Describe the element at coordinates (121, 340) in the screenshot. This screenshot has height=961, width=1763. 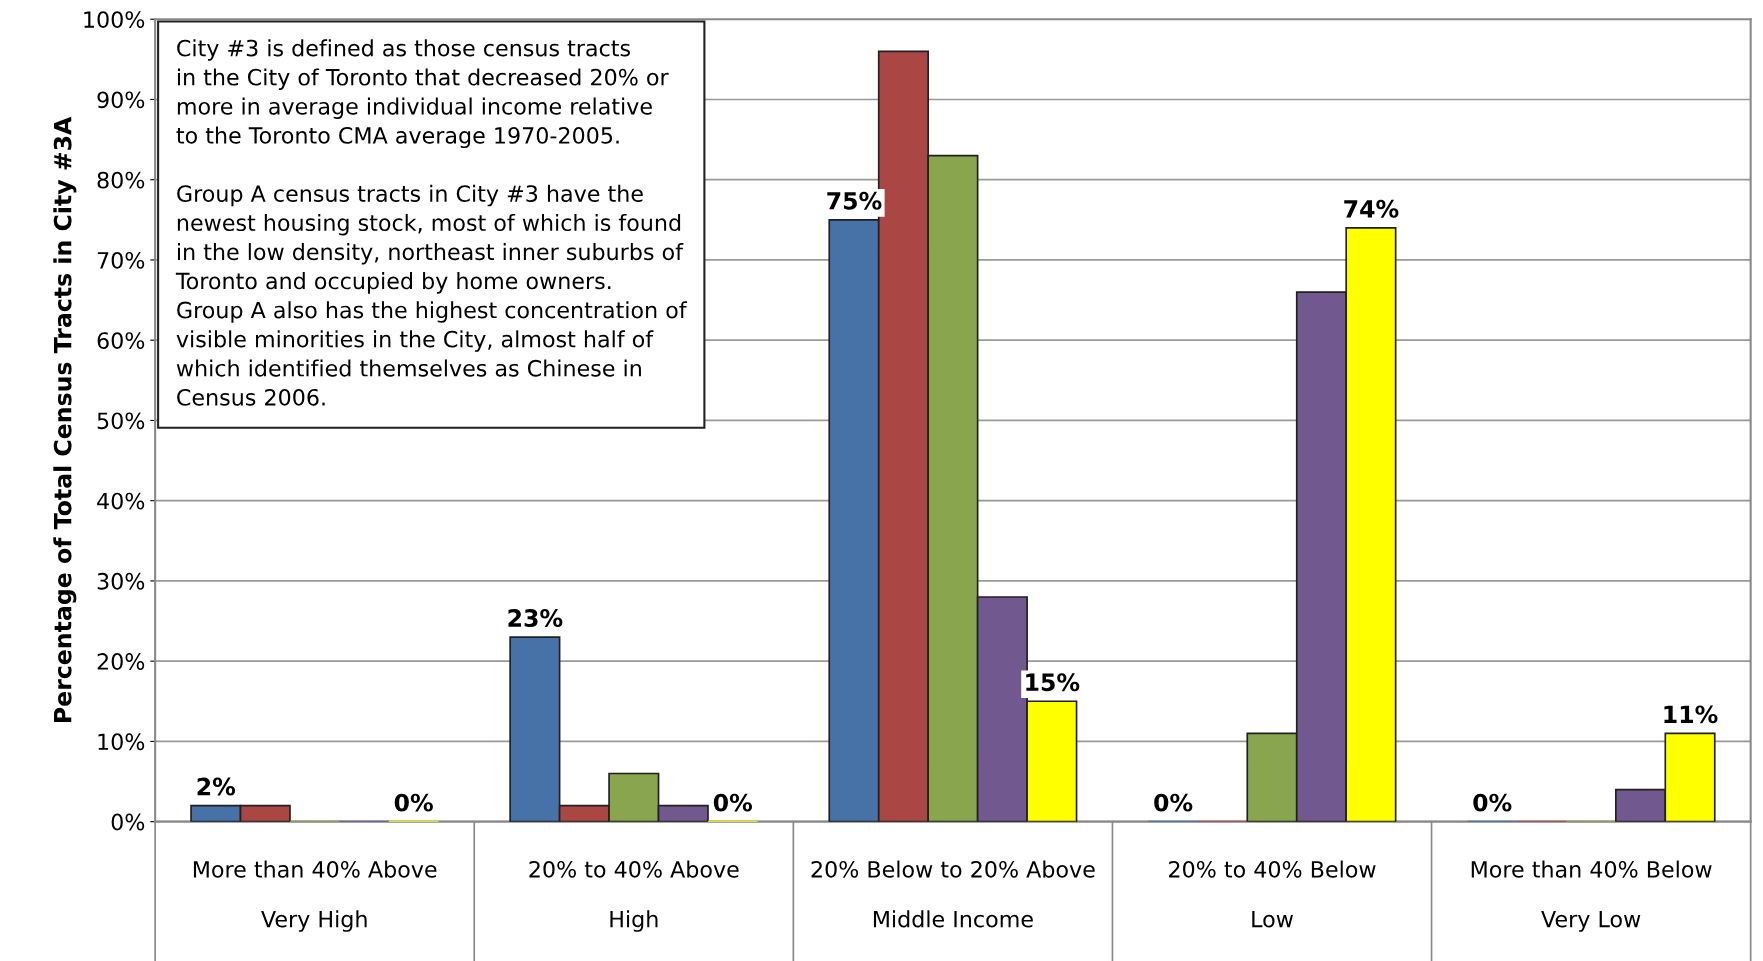
I see `y-tick-label: 60%` at that location.